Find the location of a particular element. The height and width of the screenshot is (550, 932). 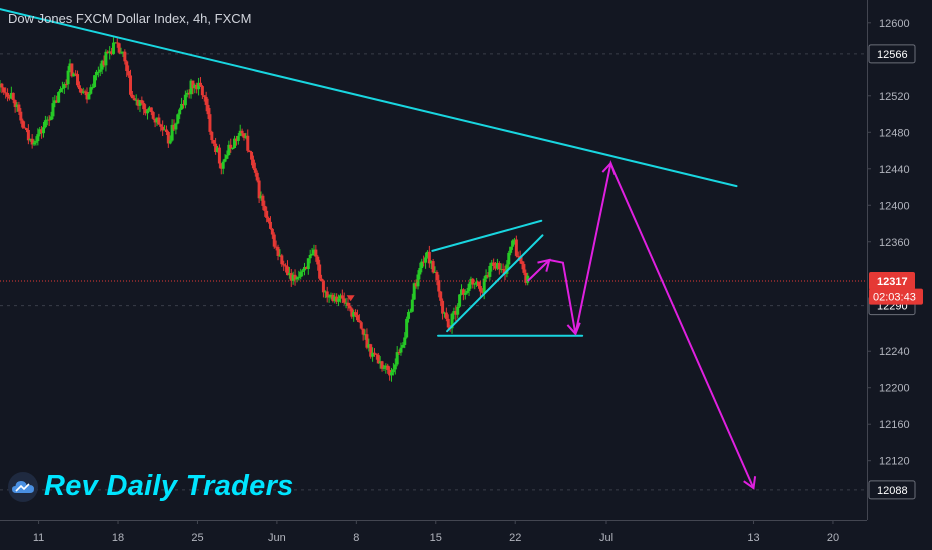

time-tick-label: 15 is located at coordinates (436, 538).